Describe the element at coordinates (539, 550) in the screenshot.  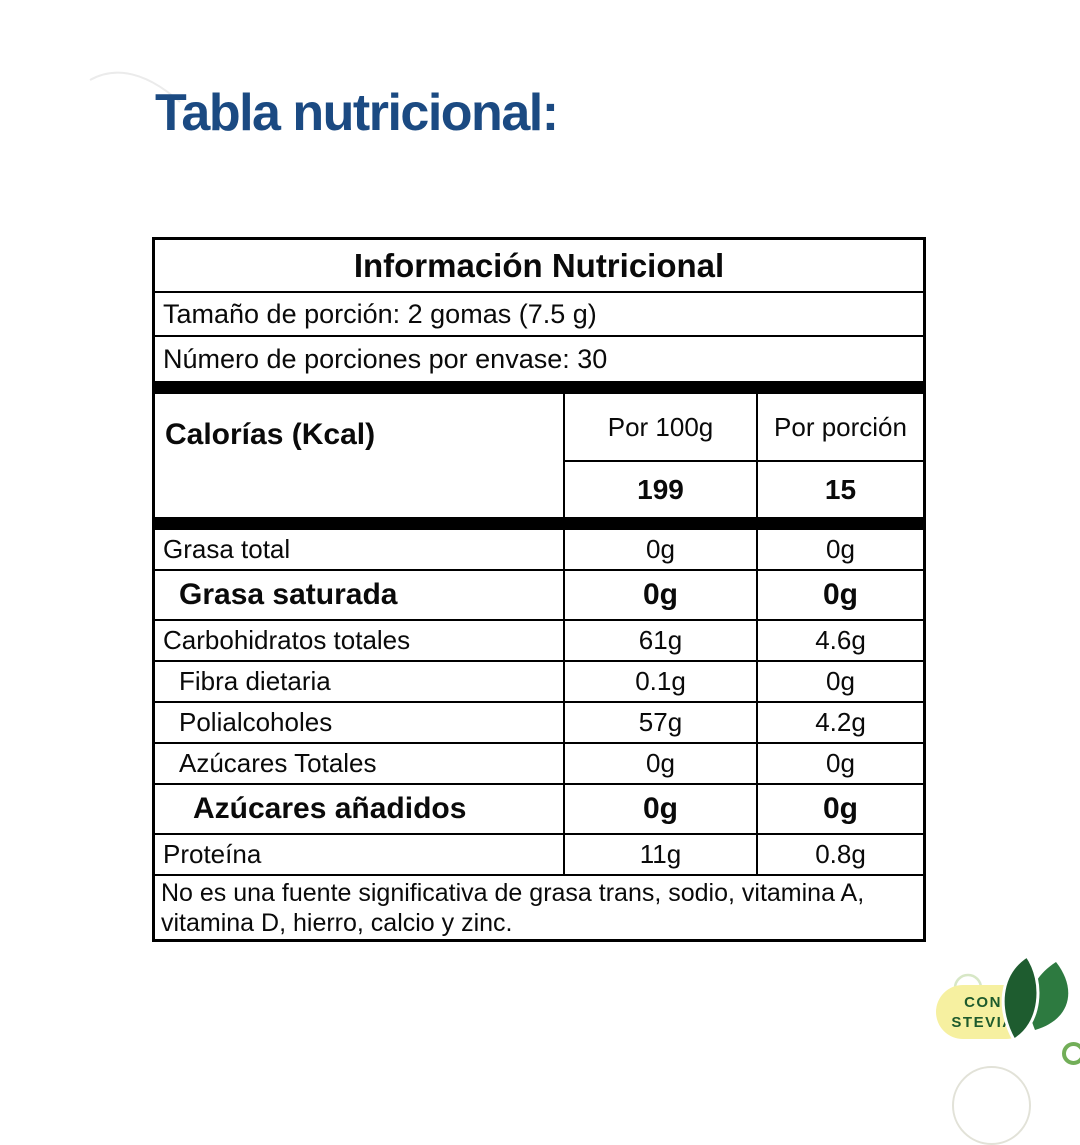
I see `nutrient-row: Grasa total 0g 0g` at that location.